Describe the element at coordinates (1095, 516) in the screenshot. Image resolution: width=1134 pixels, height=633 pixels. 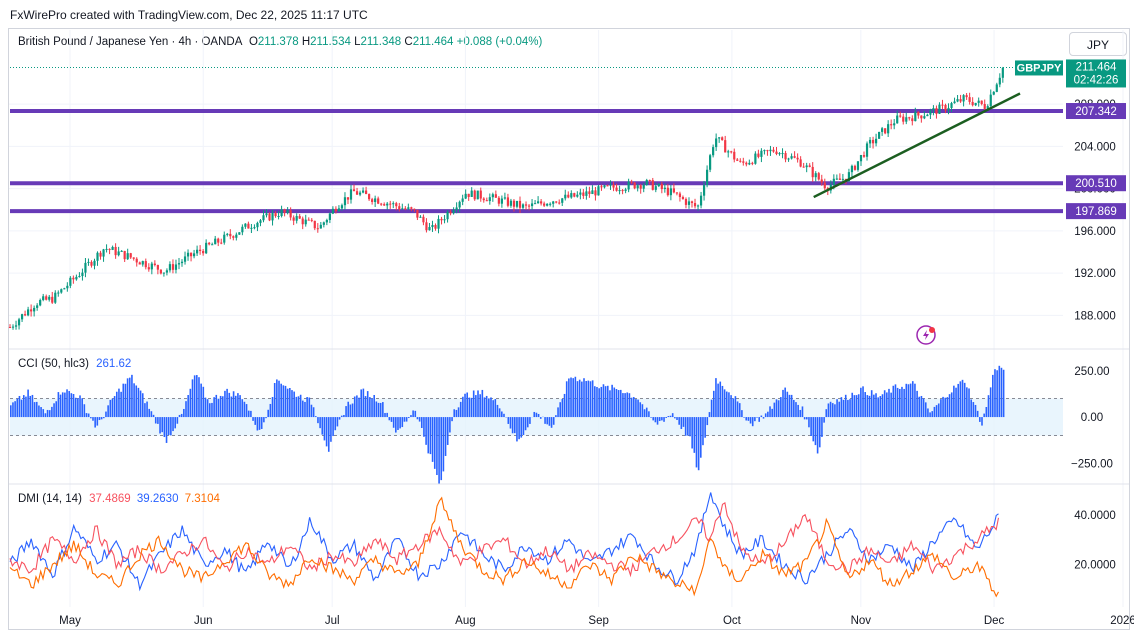
I see `dmi-tick-label: 40.0000` at that location.